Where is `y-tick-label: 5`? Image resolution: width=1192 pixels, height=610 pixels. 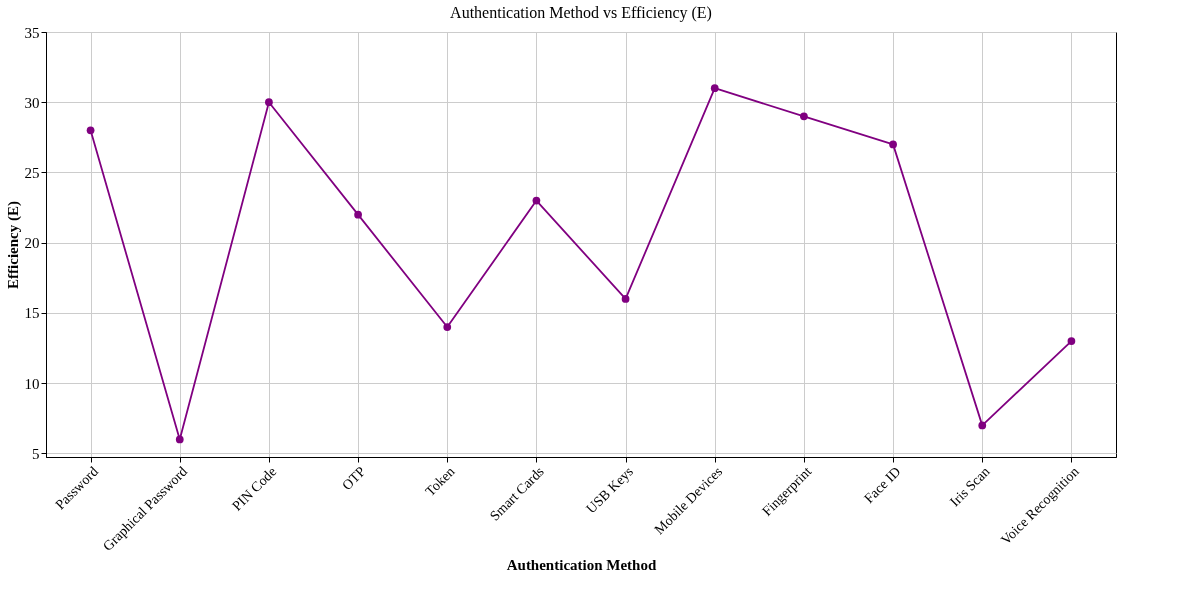 y-tick-label: 5 is located at coordinates (36, 453).